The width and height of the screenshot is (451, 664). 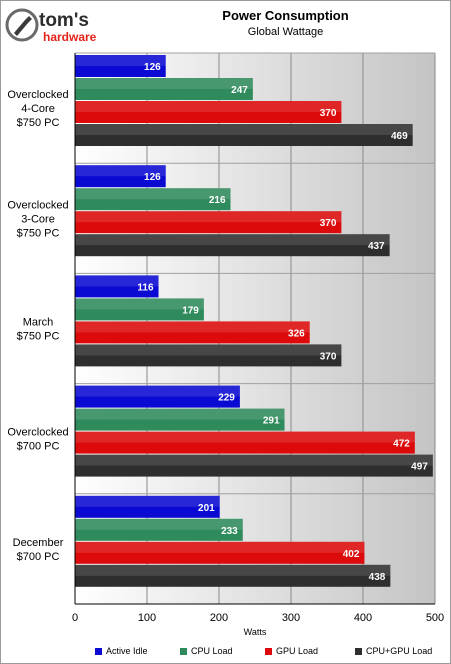 What do you see at coordinates (206, 508) in the screenshot?
I see `bar-value-label: 201` at bounding box center [206, 508].